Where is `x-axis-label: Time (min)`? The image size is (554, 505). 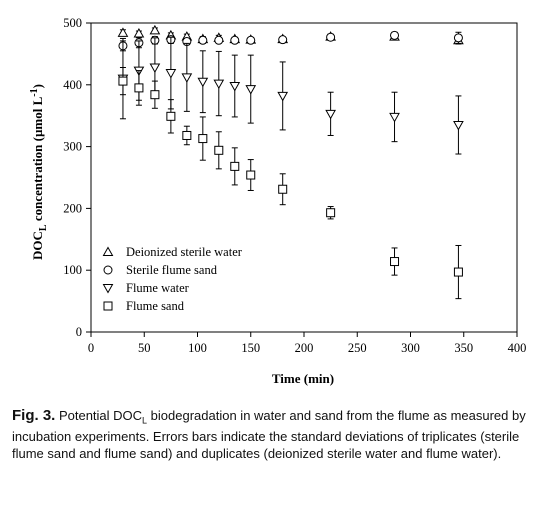 x-axis-label: Time (min) is located at coordinates (303, 378).